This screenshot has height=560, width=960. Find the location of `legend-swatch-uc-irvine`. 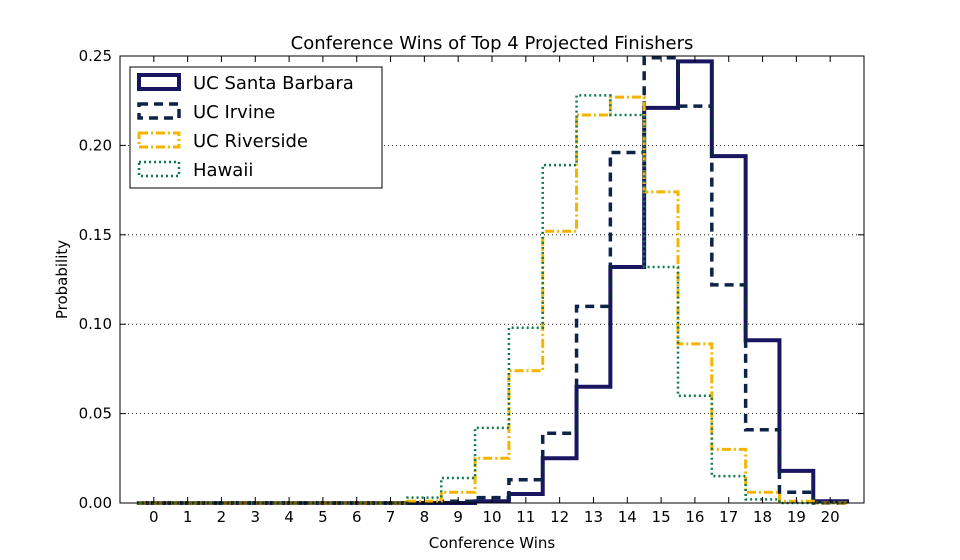

legend-swatch-uc-irvine is located at coordinates (159, 111).